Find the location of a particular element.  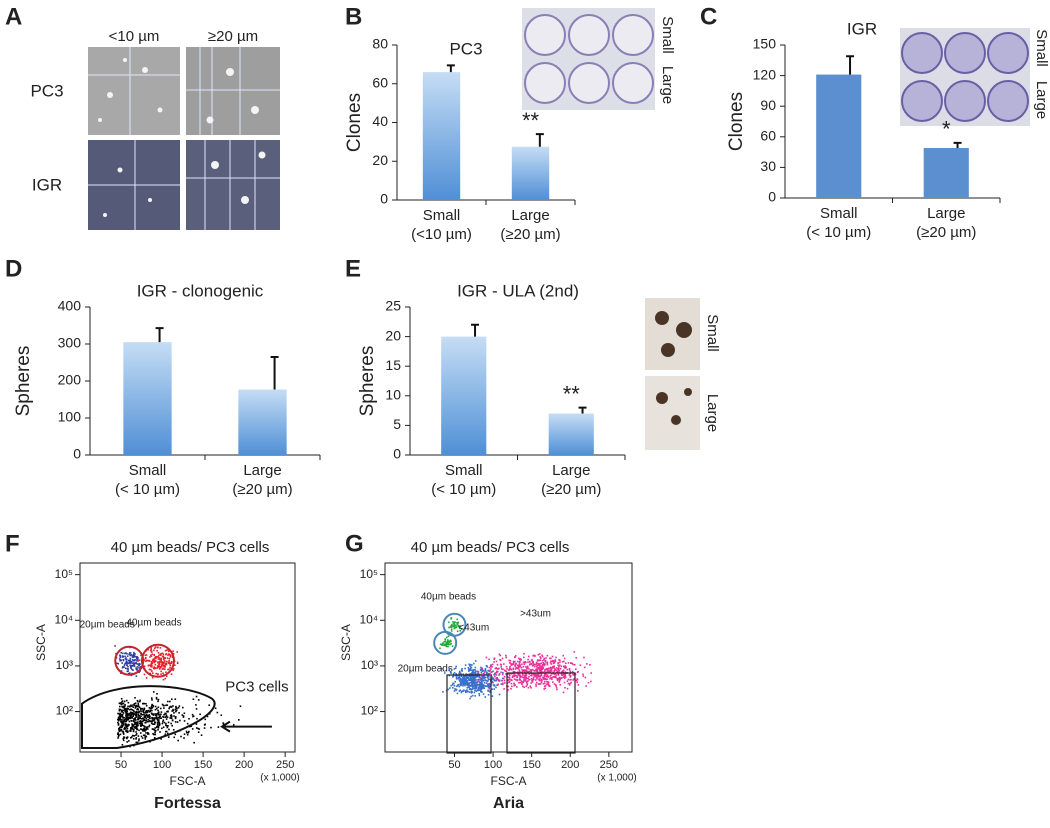

y-tick-label: 25 is located at coordinates (393, 306).